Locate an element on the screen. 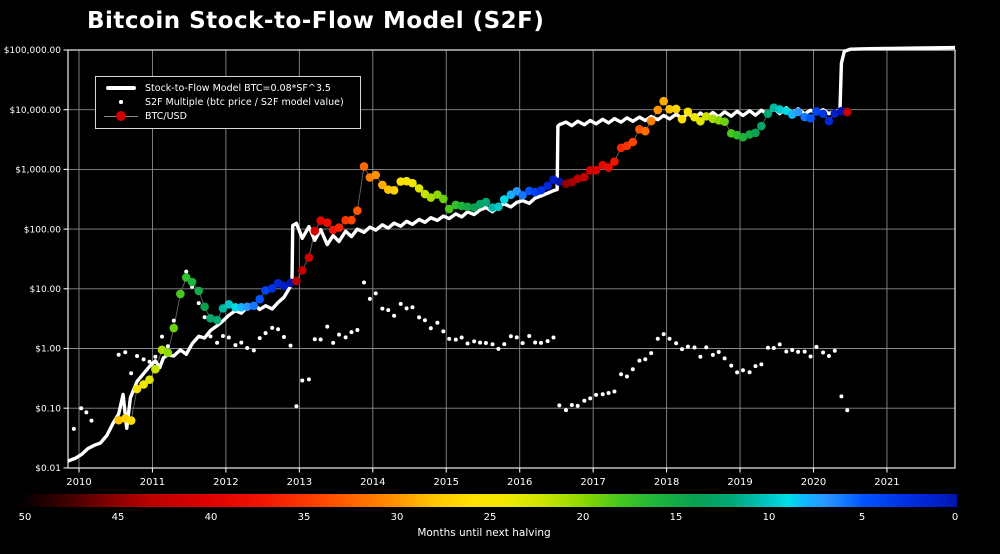 The height and width of the screenshot is (554, 1000). x-tick-label: 2013 is located at coordinates (299, 482).